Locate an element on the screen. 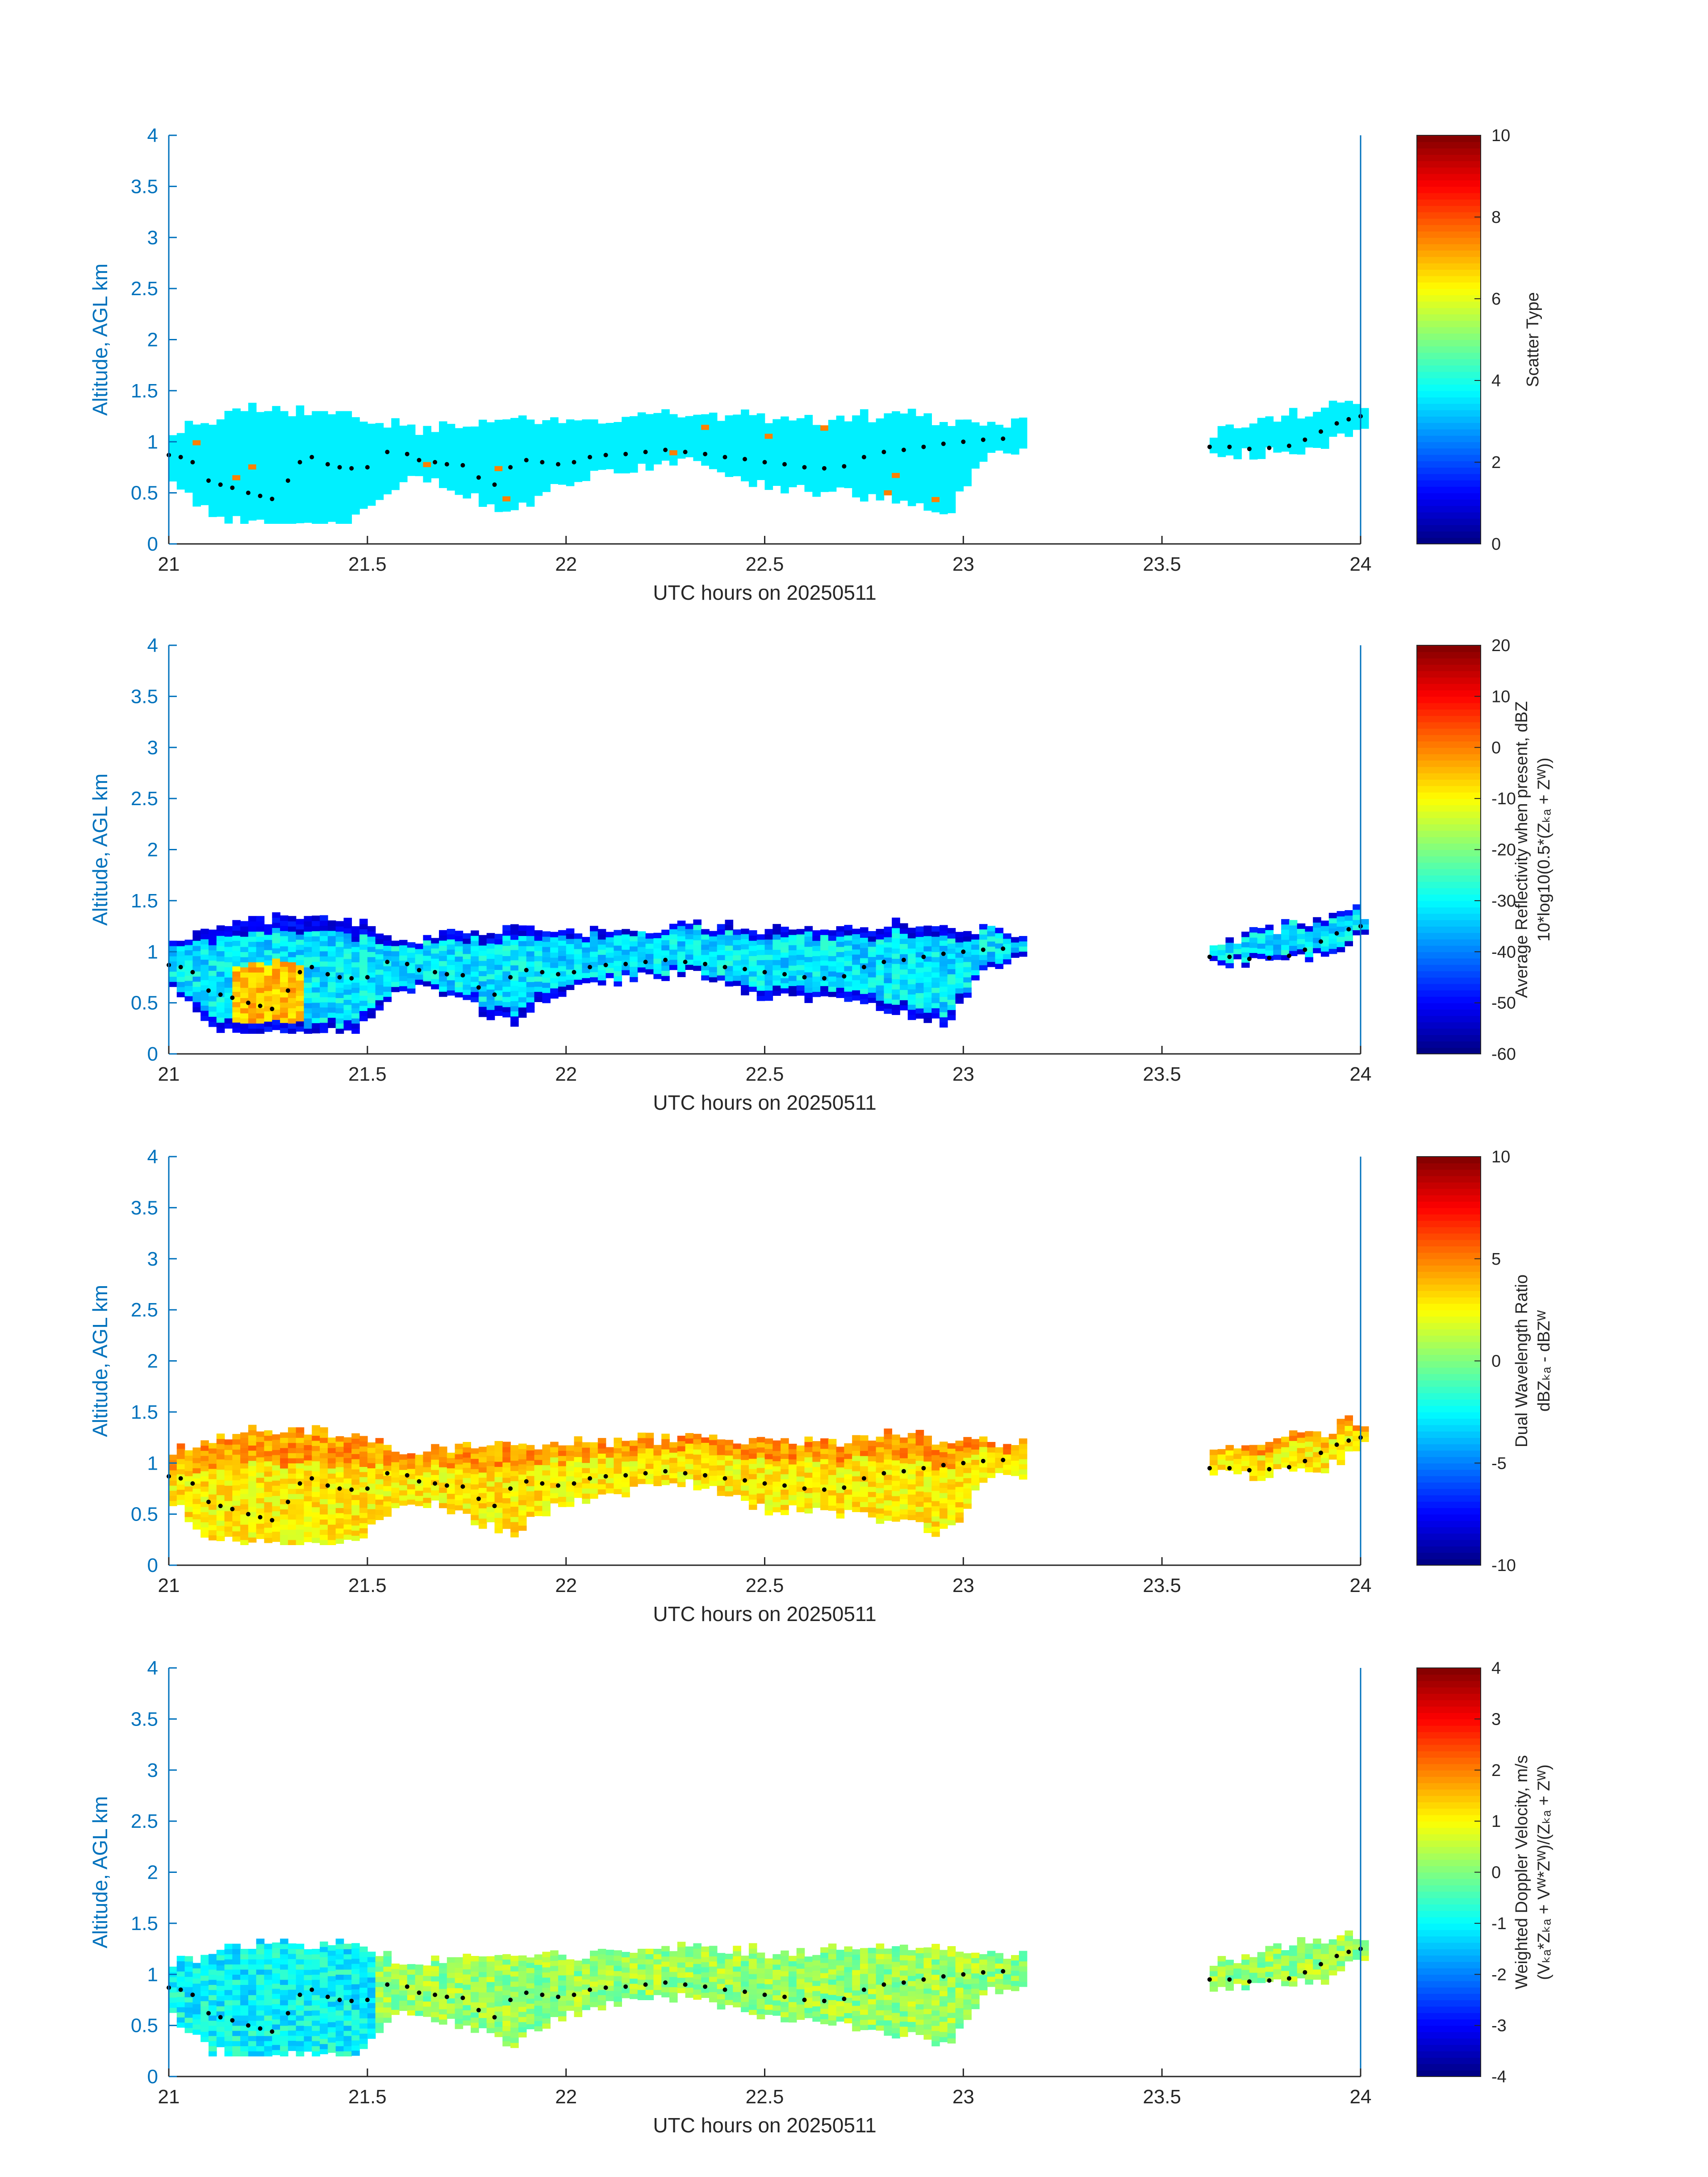  y-tick-label: 0 is located at coordinates (152, 544).